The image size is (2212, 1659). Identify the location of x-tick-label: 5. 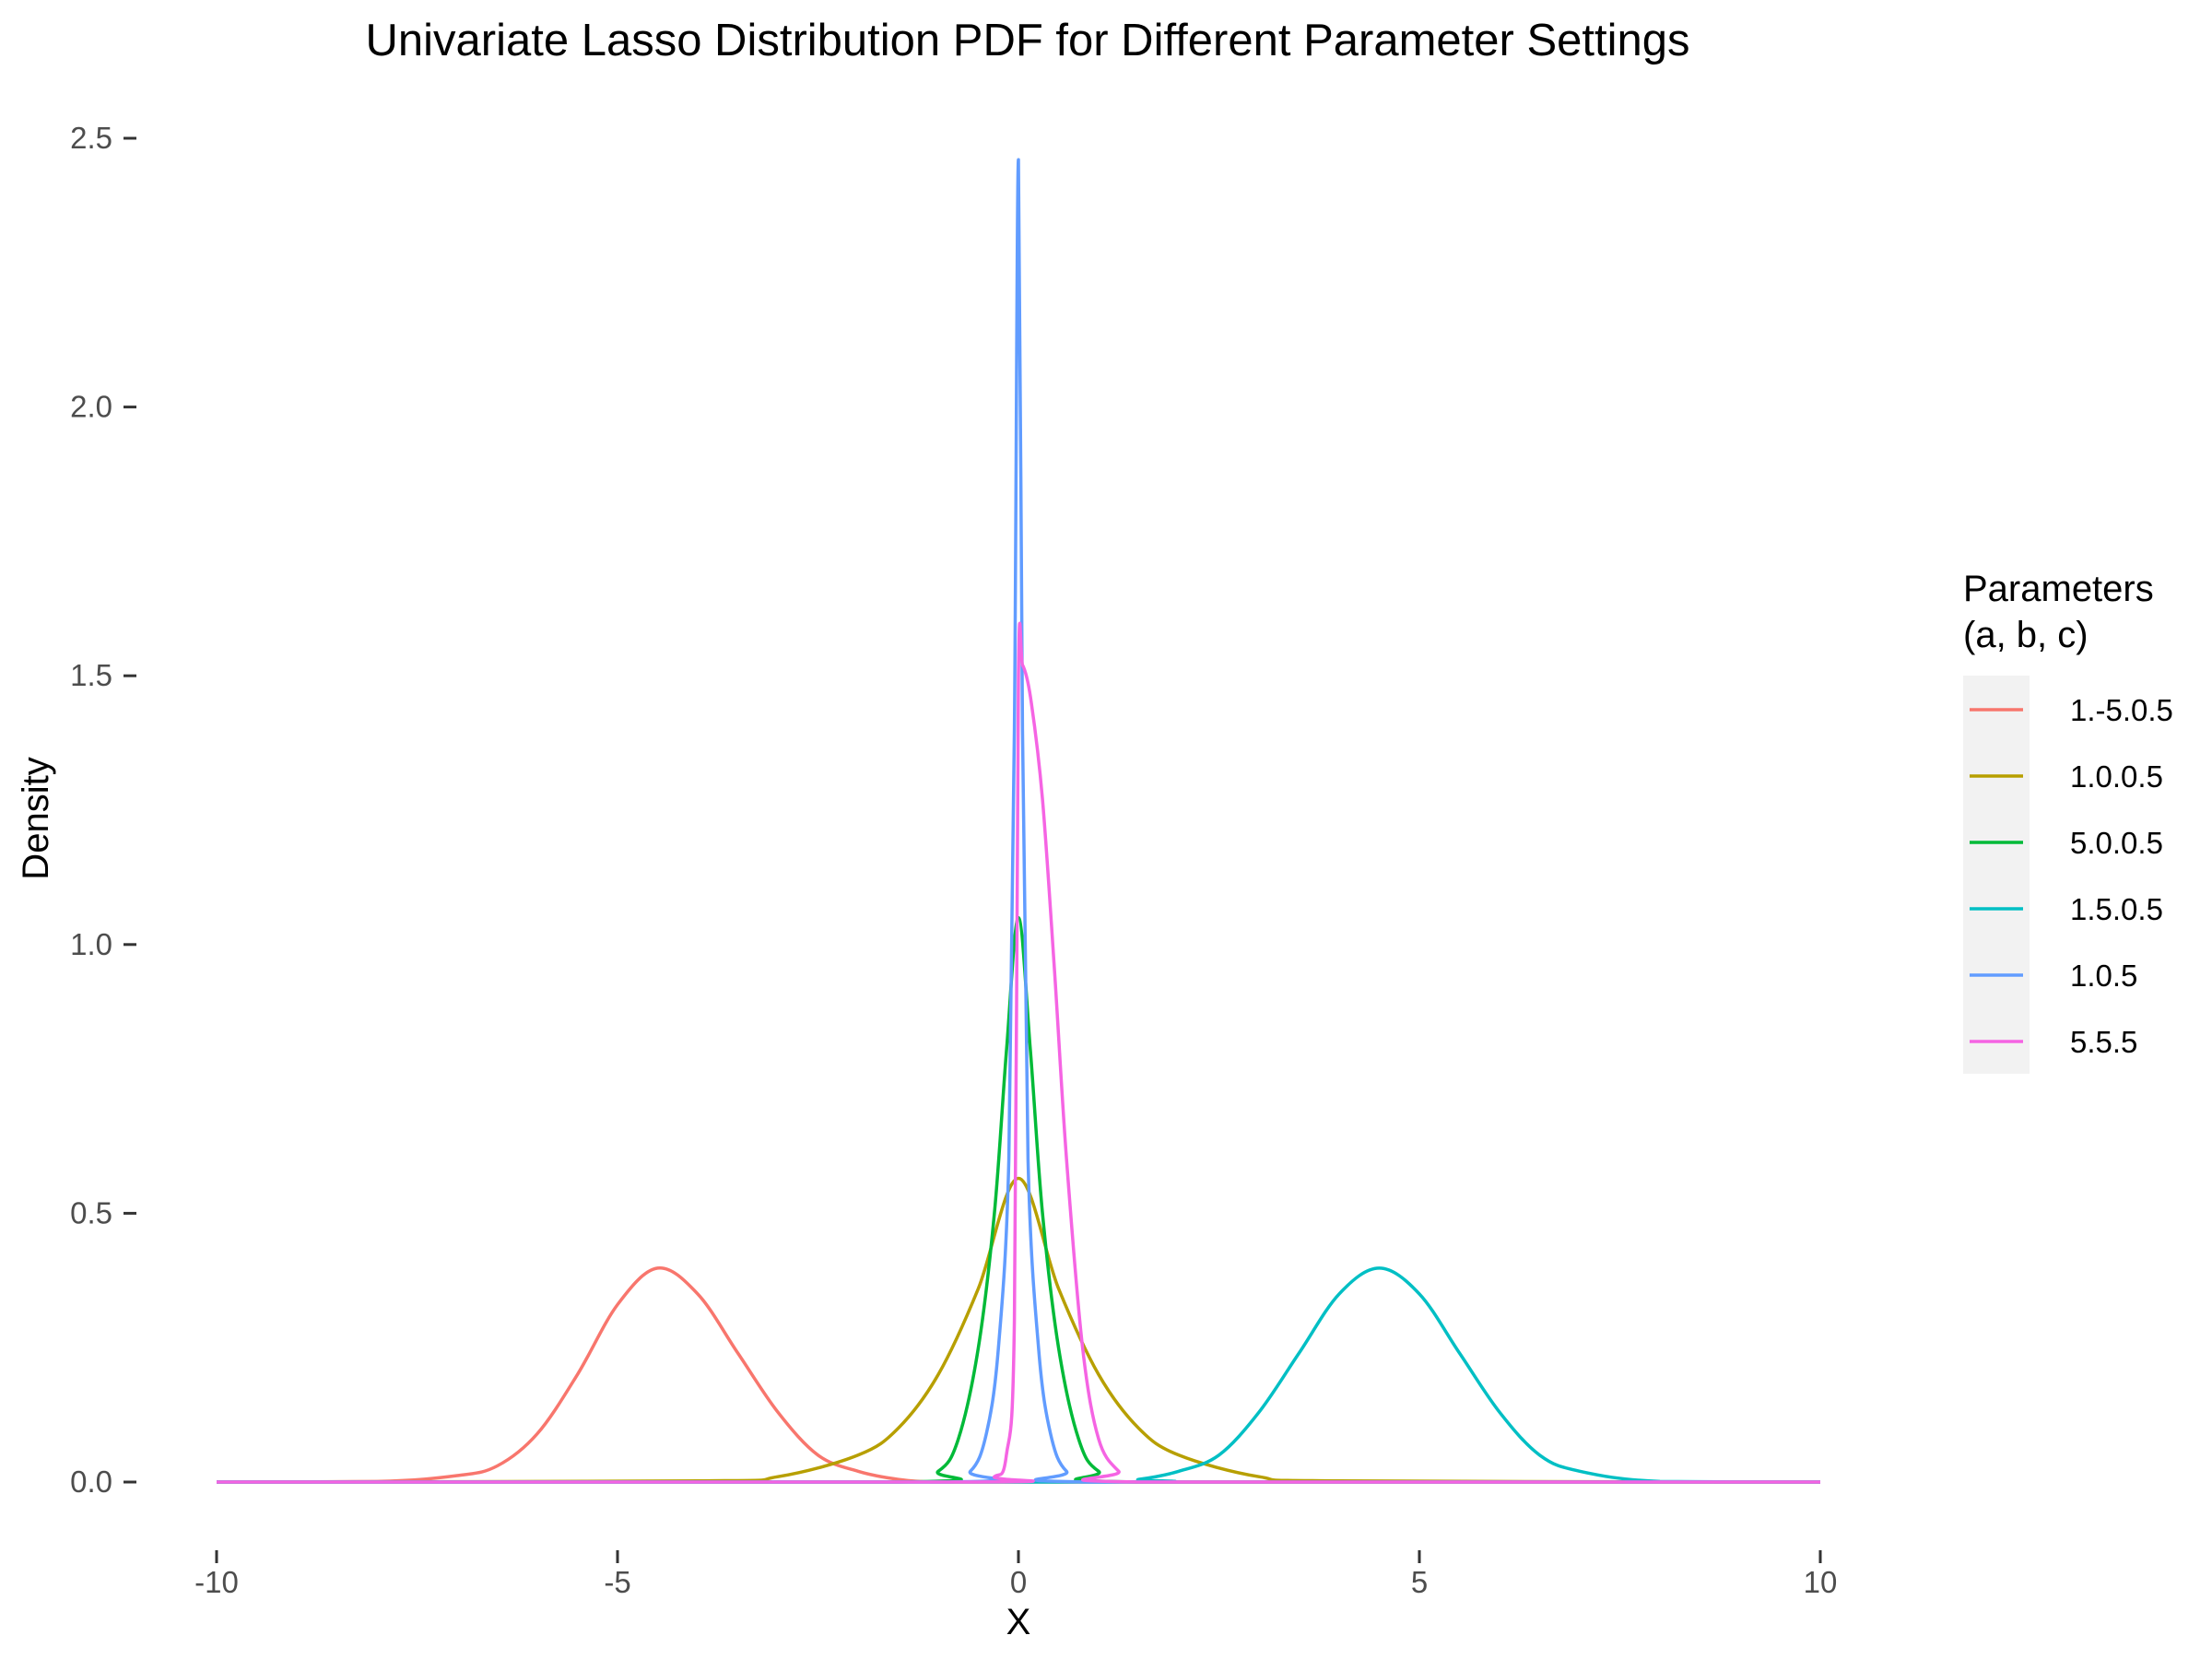
(1419, 1582).